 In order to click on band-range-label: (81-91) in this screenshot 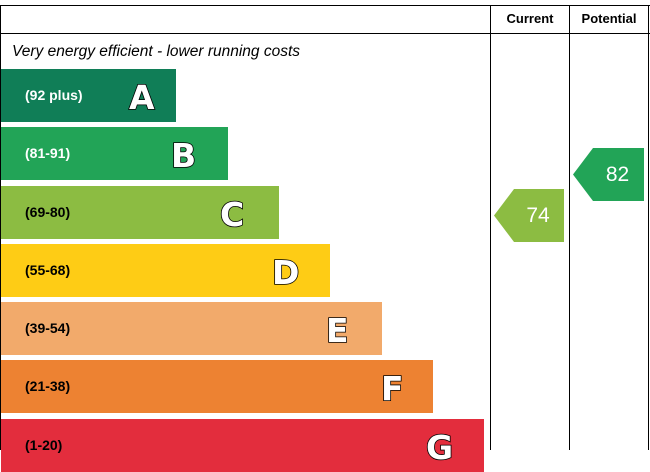, I will do `click(48, 153)`.